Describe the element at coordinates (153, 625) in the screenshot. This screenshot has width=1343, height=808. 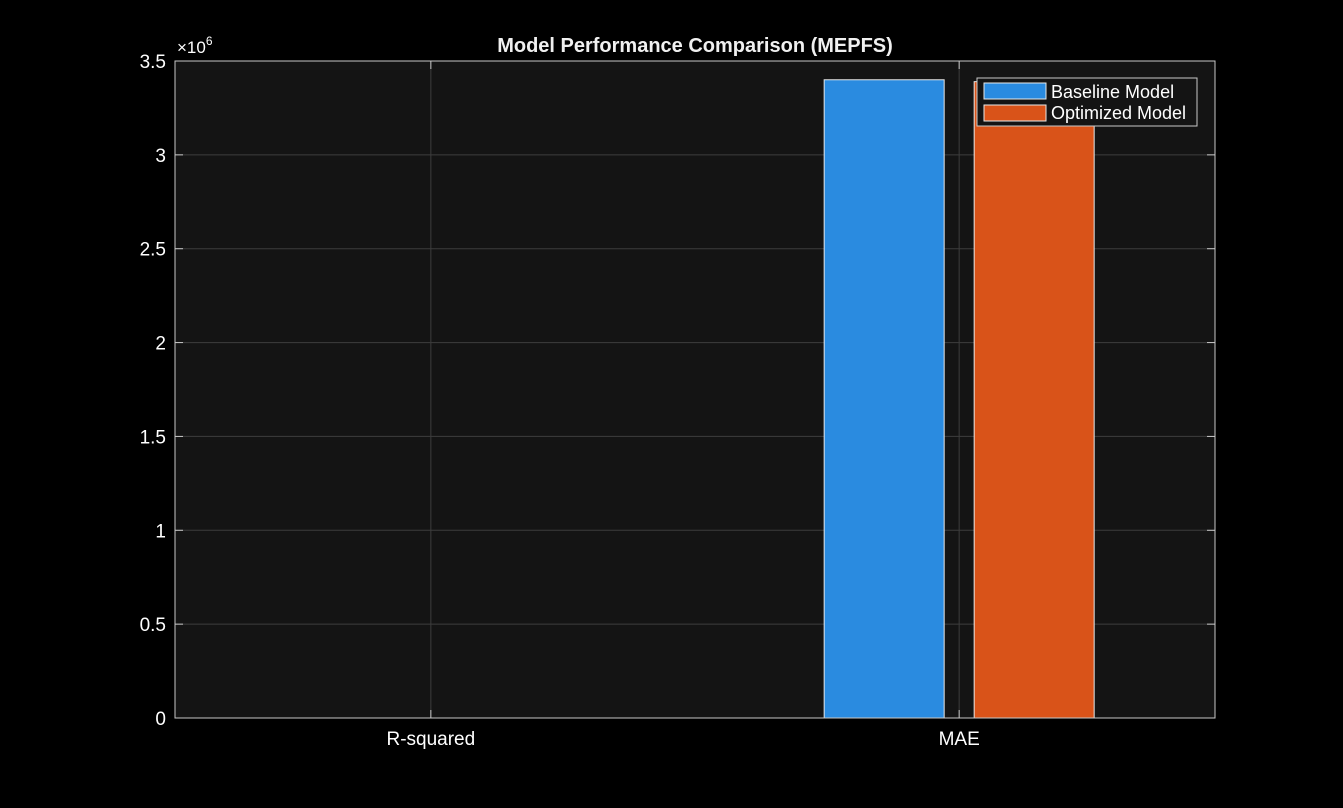
I see `y-tick-label: 0.5` at that location.